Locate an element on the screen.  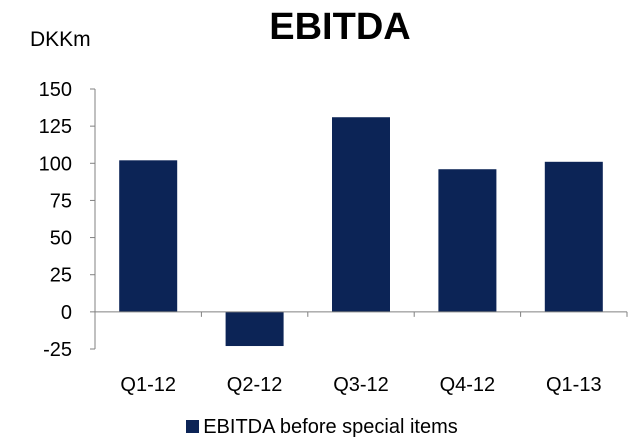
y-tick-label: 0 is located at coordinates (66, 313).